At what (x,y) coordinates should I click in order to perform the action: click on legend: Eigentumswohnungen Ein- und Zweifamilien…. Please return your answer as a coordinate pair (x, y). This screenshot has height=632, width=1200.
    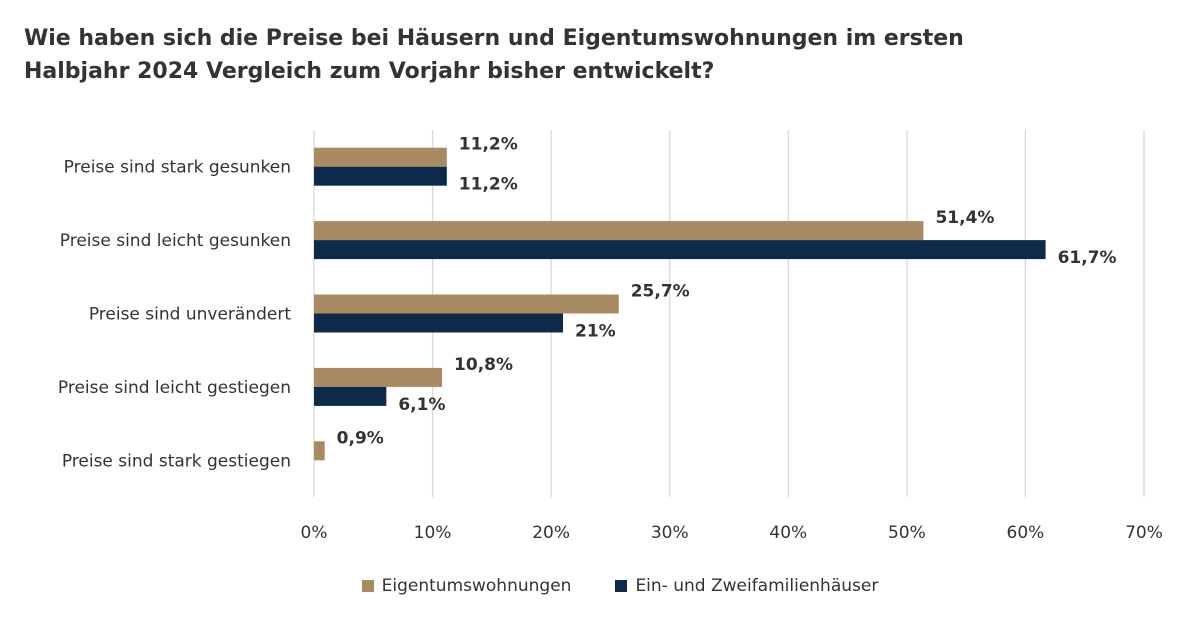
    Looking at the image, I should click on (600, 586).